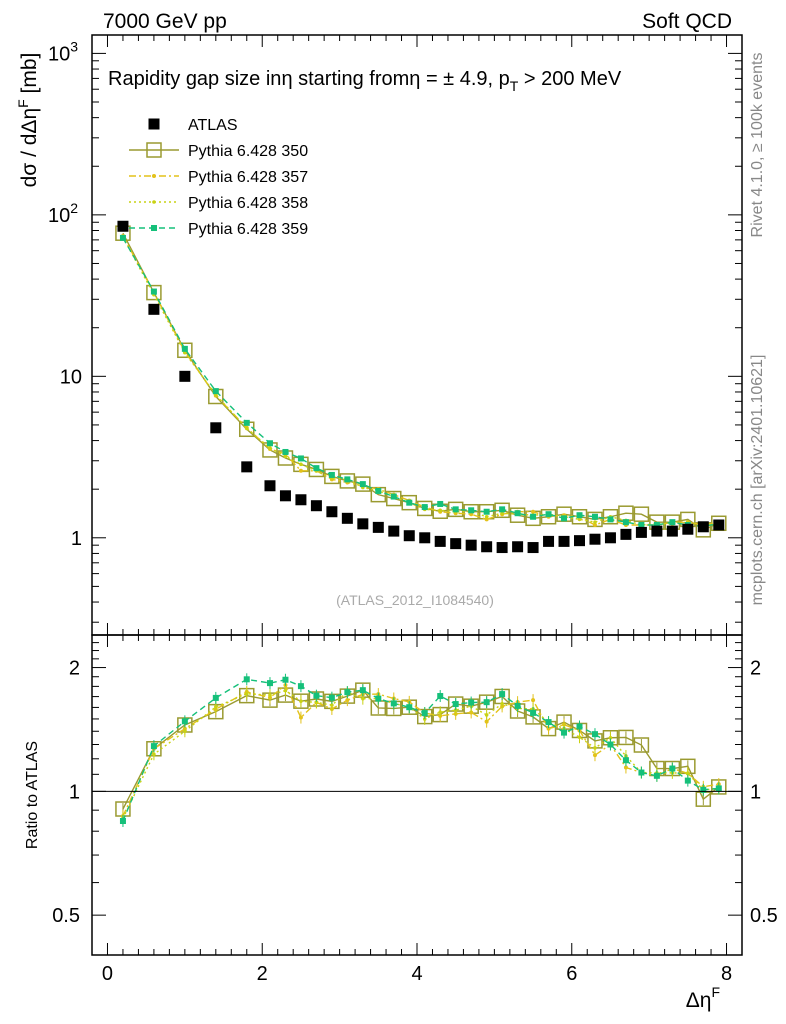  I want to click on legend-label: Pythia 6.428 358, so click(248, 203).